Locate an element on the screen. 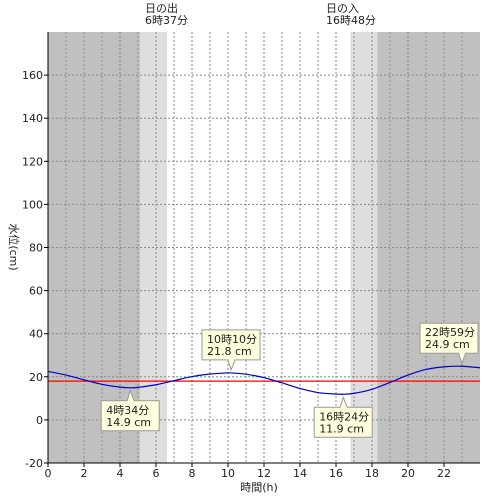 Image resolution: width=496 pixels, height=496 pixels. y-tick-label: 80 is located at coordinates (36, 248).